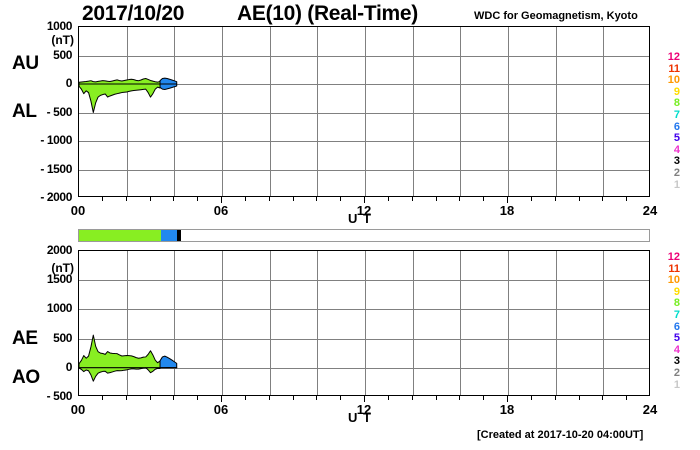 Image resolution: width=700 pixels, height=450 pixels. What do you see at coordinates (59, 396) in the screenshot?
I see `ytick-label: - 500` at bounding box center [59, 396].